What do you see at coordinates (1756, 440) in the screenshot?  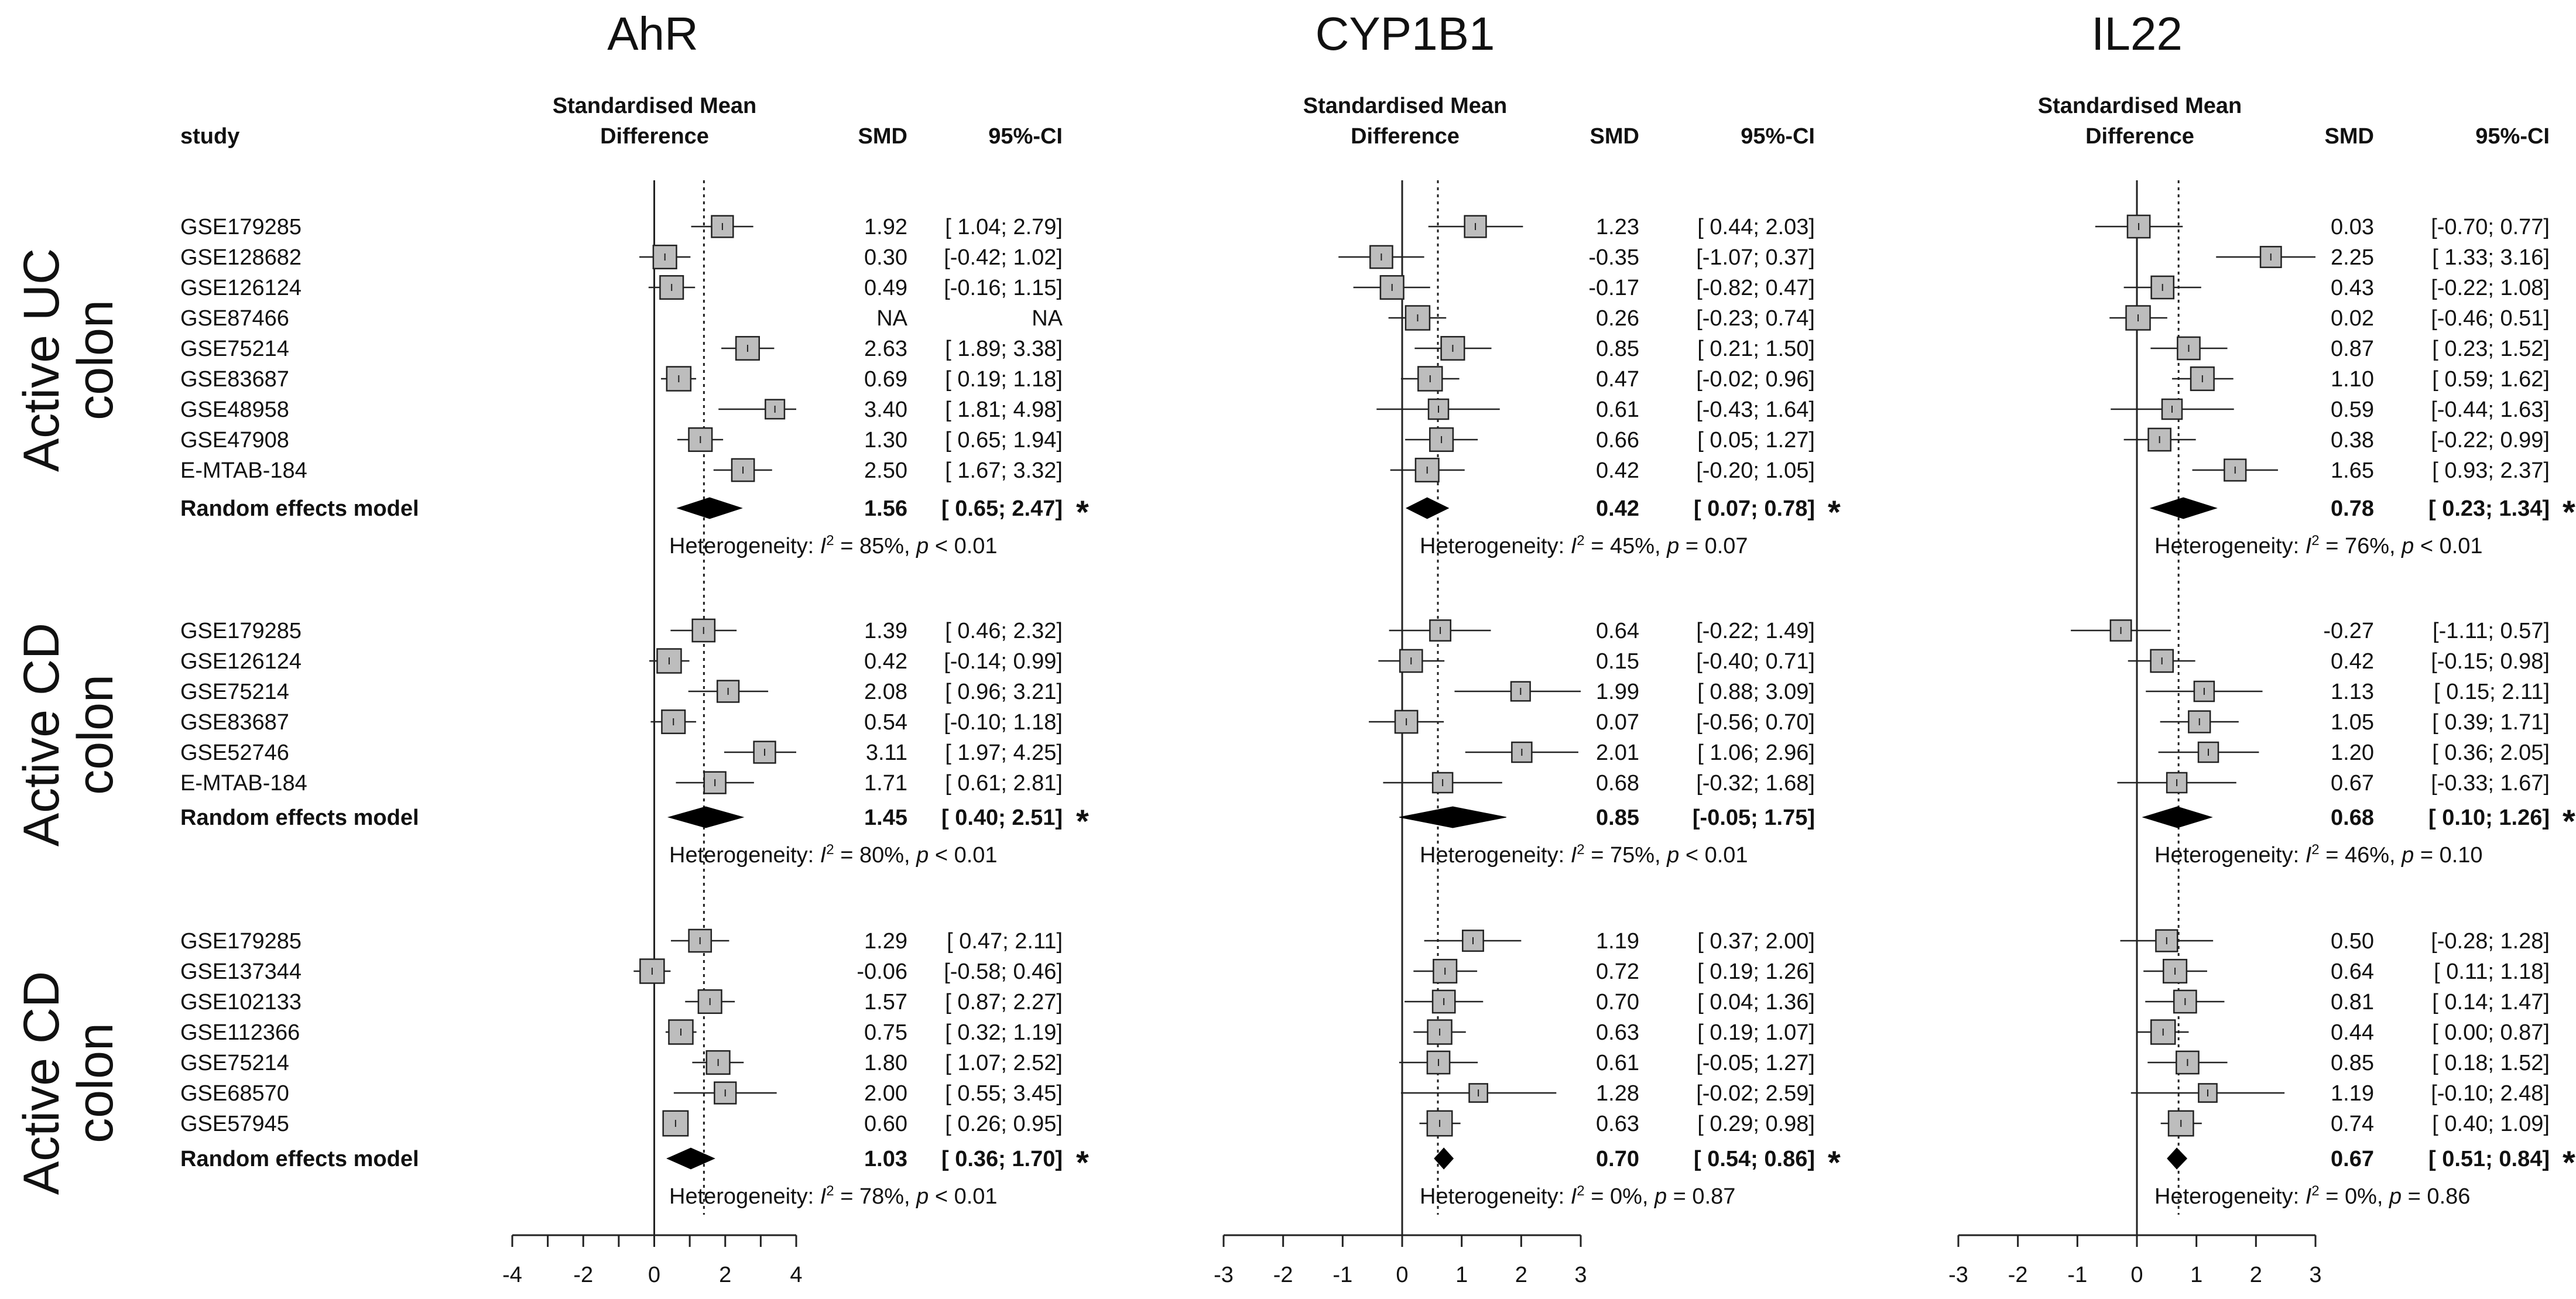 I see `ci-value: [ 0.05; 1.27]` at bounding box center [1756, 440].